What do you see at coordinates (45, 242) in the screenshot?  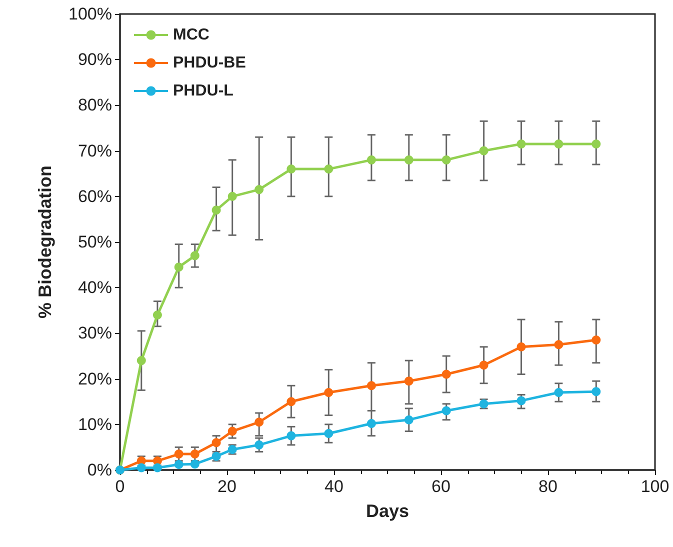 I see `y-axis-title: % Biodegradation` at bounding box center [45, 242].